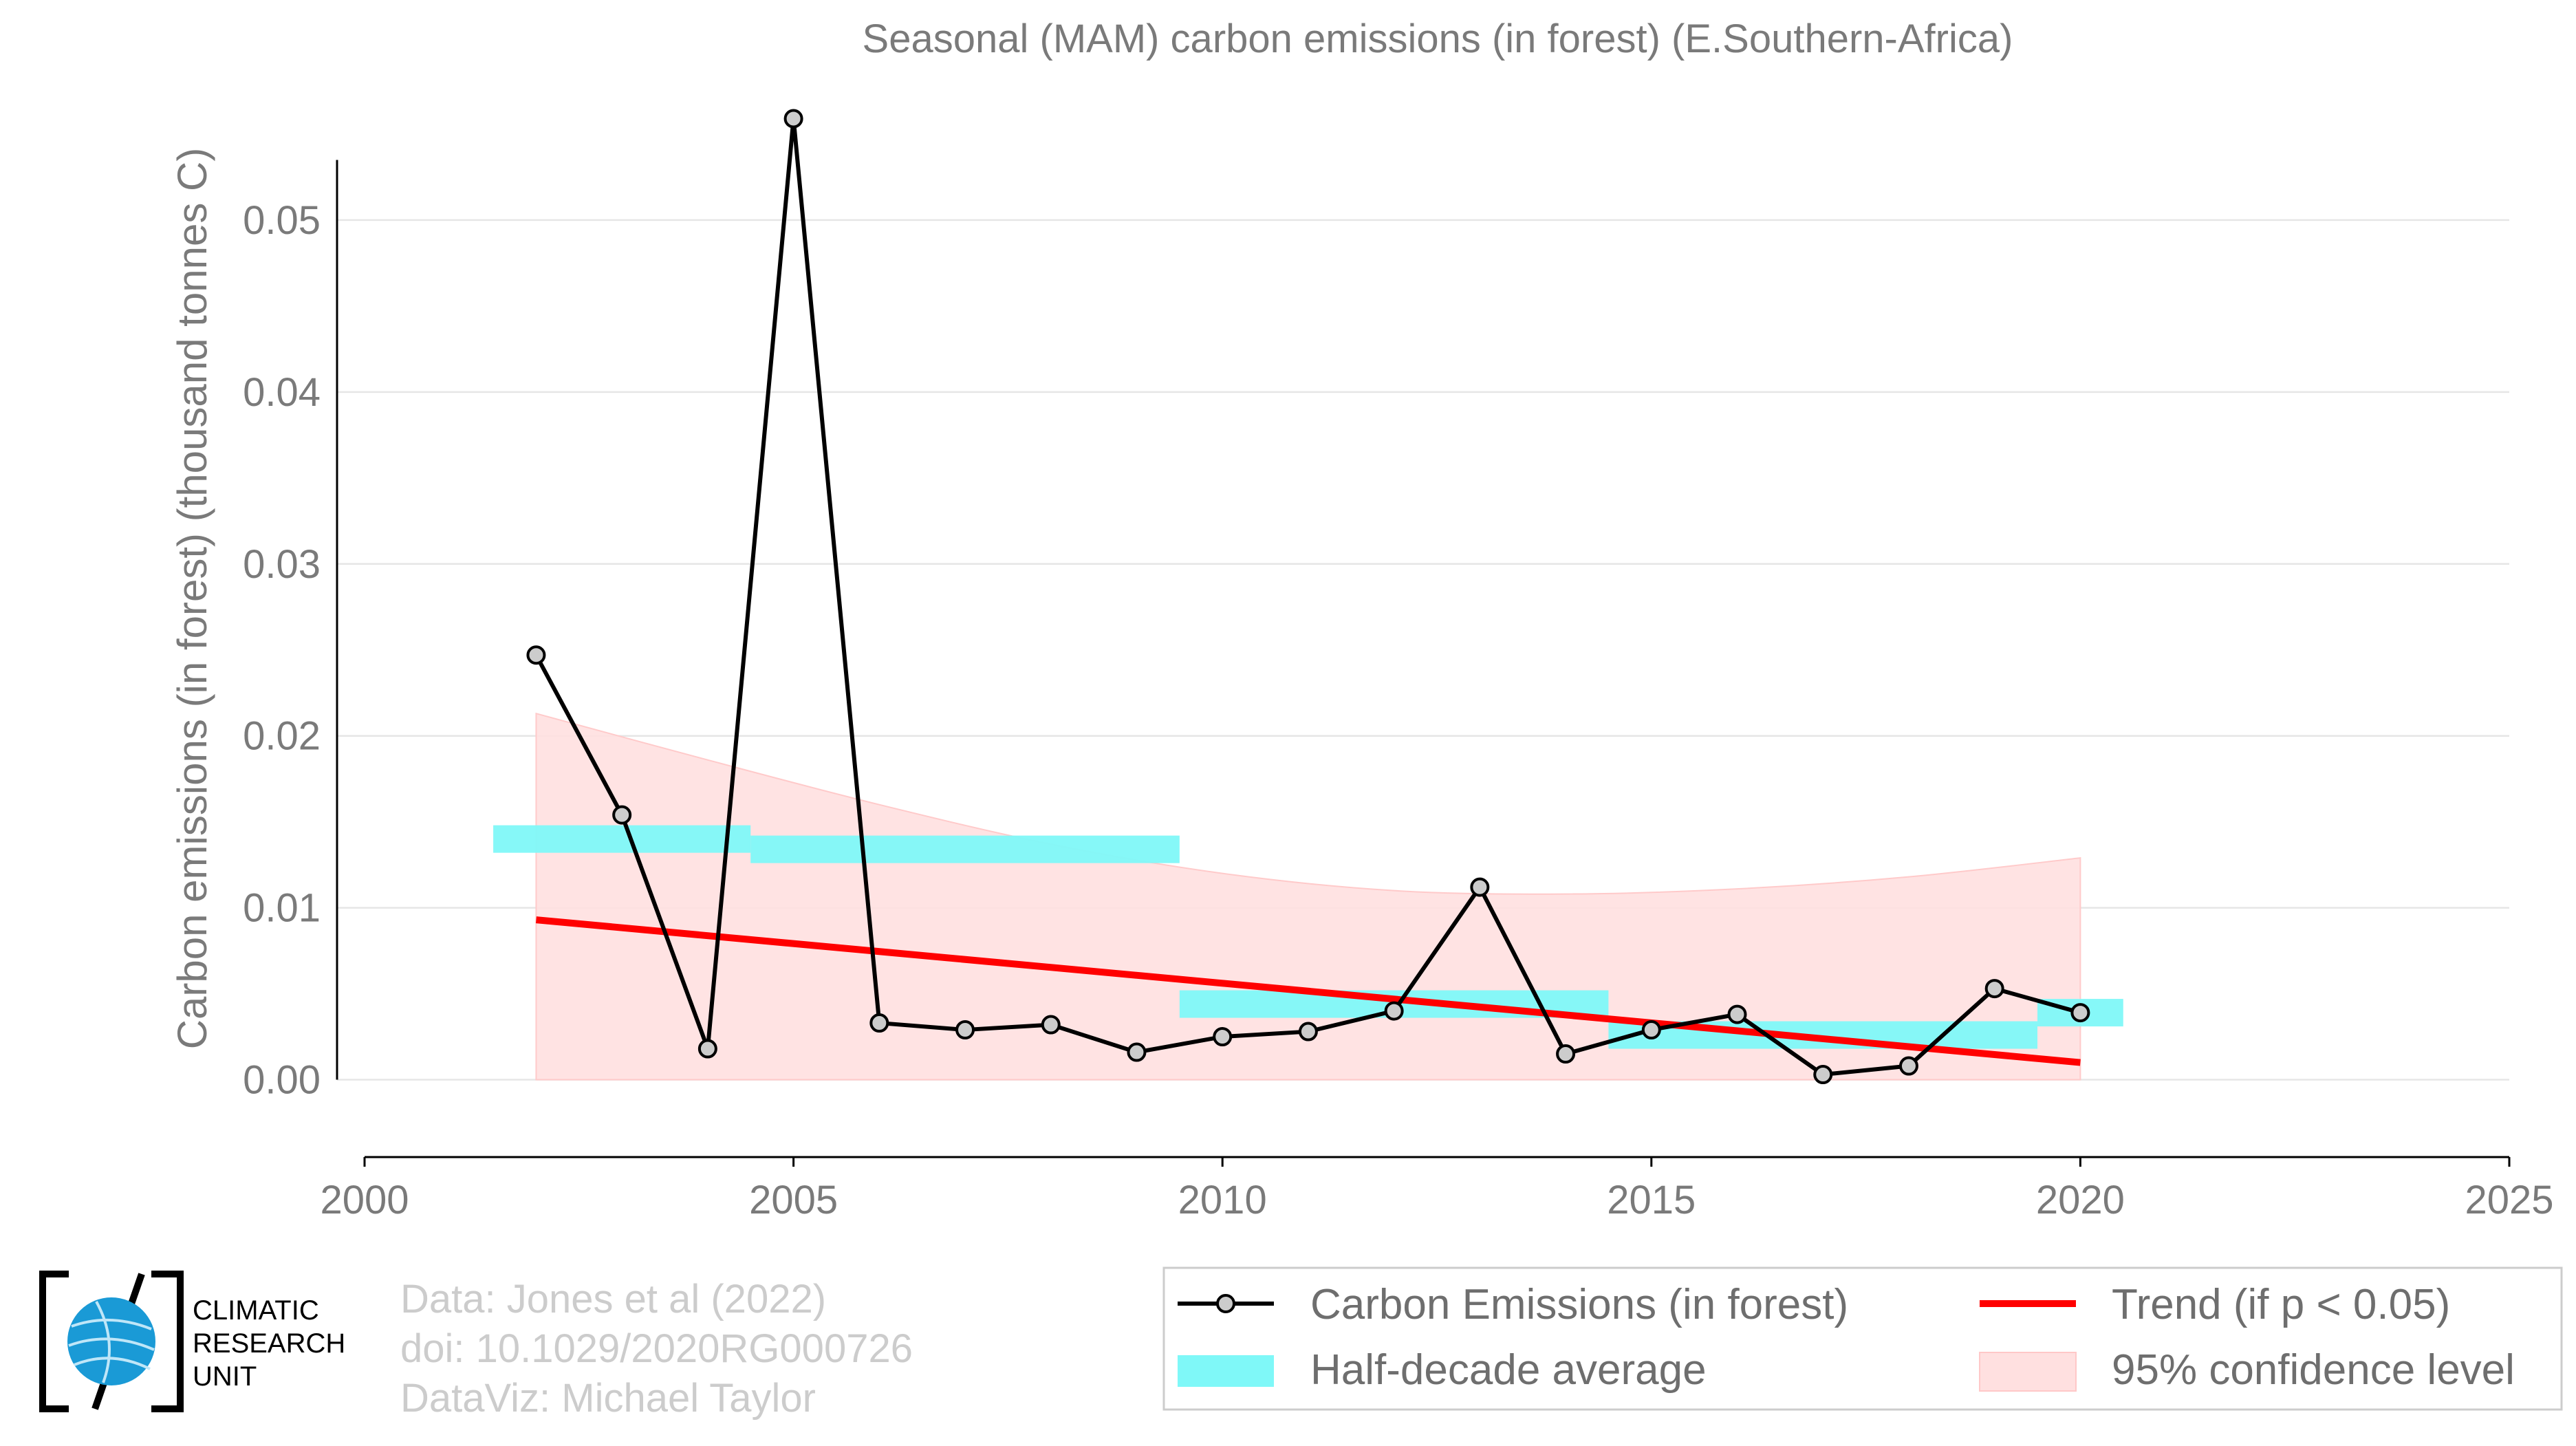 This screenshot has width=2576, height=1446. I want to click on trend-line, so click(1308, 991).